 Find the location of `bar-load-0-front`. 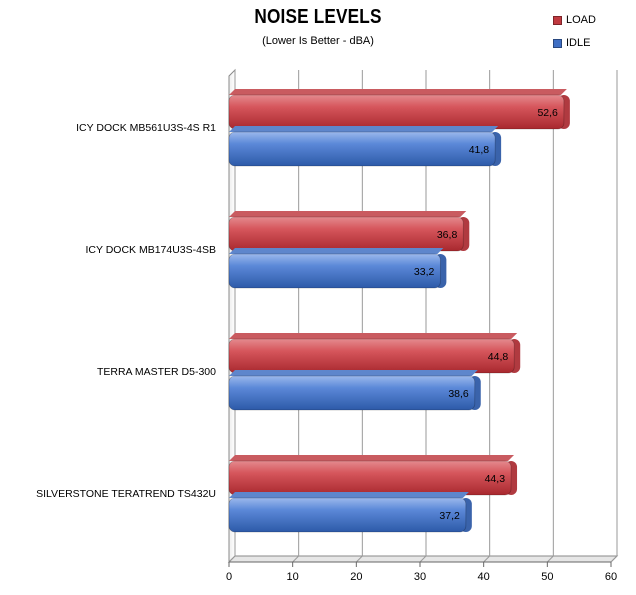

bar-load-0-front is located at coordinates (396, 112).